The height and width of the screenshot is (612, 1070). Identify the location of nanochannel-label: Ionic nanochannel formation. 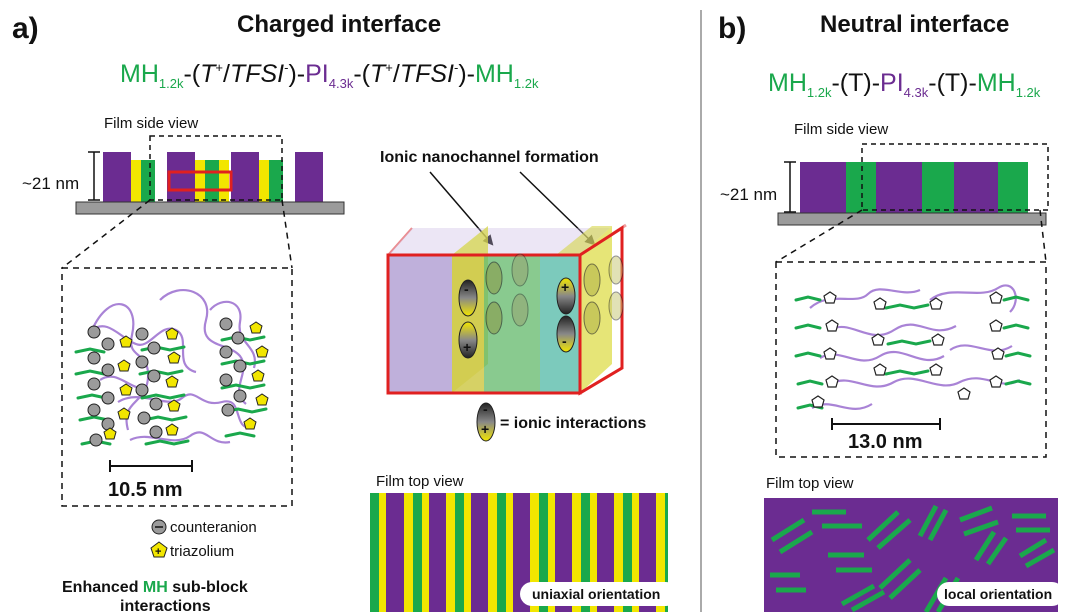
(489, 157).